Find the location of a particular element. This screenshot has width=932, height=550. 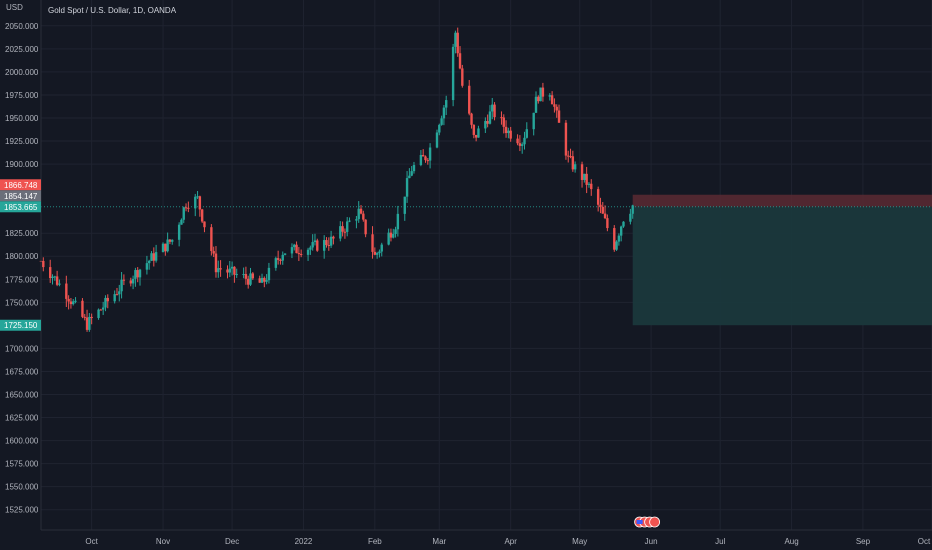

time-axis: Oct Nov Dec 2022 Feb Mar Apr May Jun Jul Aug Sep Oct is located at coordinates (486, 537).